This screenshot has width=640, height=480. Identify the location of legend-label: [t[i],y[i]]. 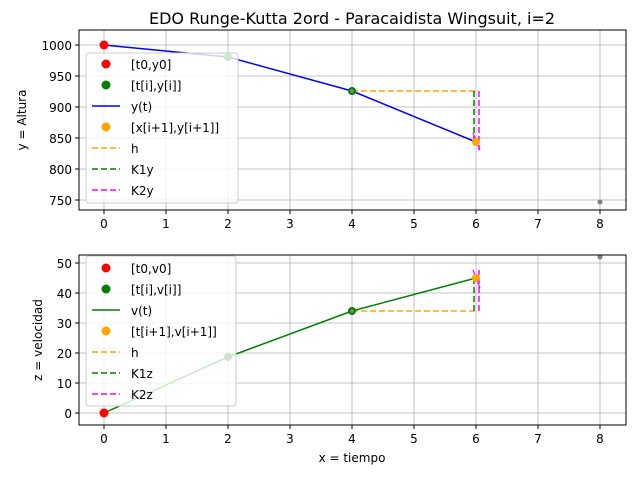
(156, 86).